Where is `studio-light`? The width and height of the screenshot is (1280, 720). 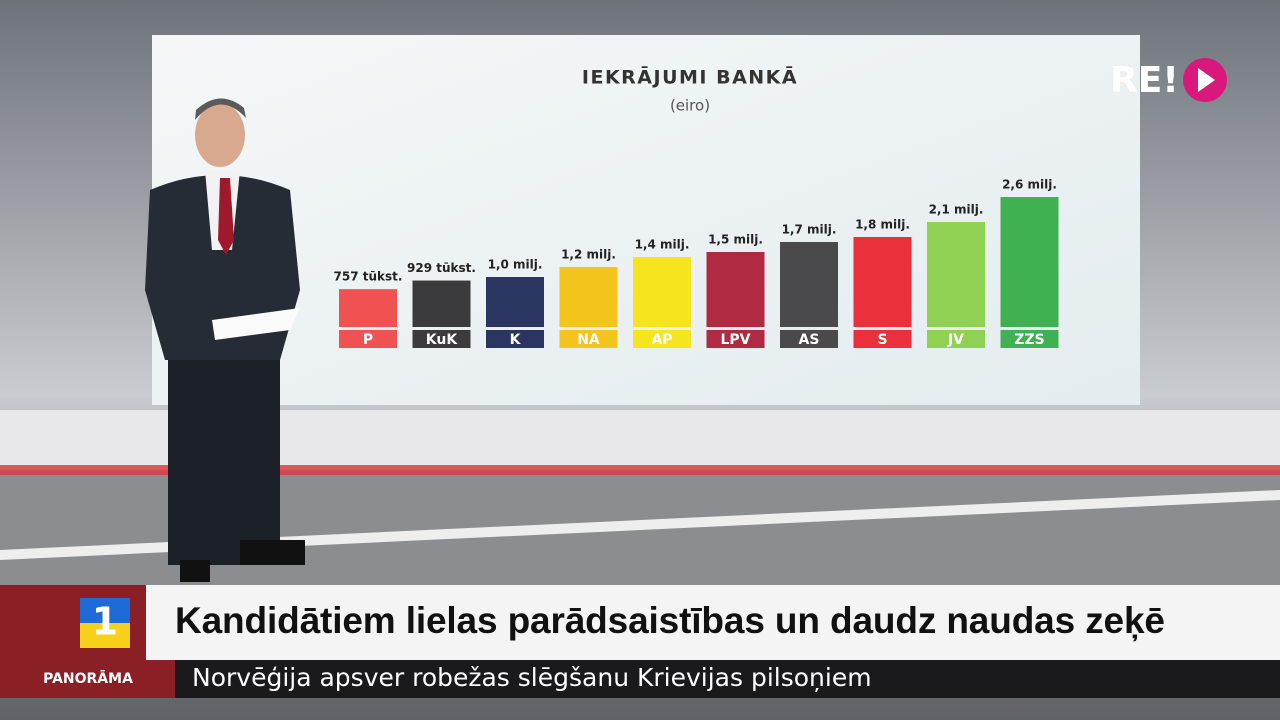
studio-light is located at coordinates (640, 470).